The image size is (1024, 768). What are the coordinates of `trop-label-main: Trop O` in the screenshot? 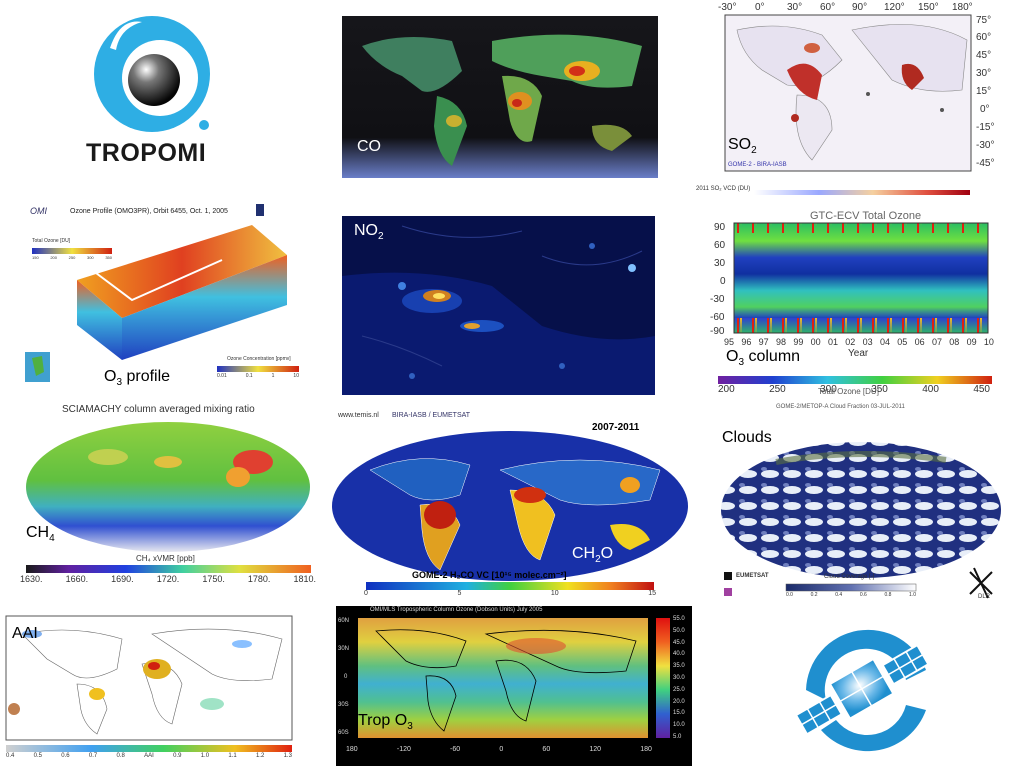 It's located at (383, 720).